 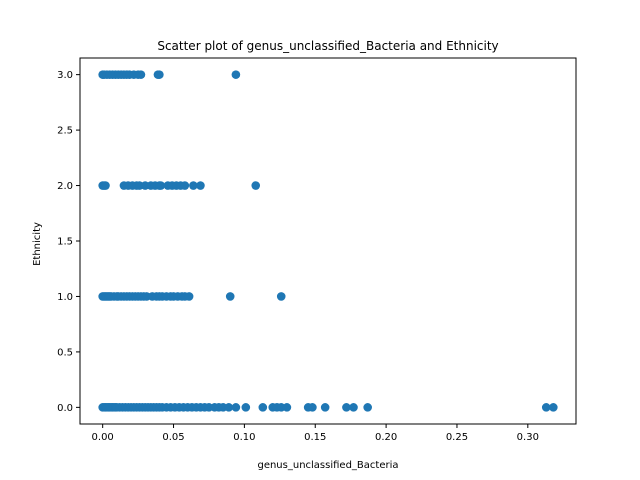 I want to click on y-tick-label: 1.5, so click(x=65, y=242).